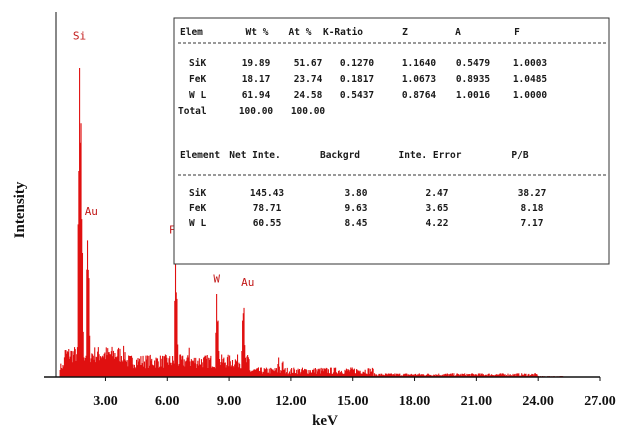 This screenshot has width=617, height=432. What do you see at coordinates (308, 63) in the screenshot?
I see `quant-cell: 51.67` at bounding box center [308, 63].